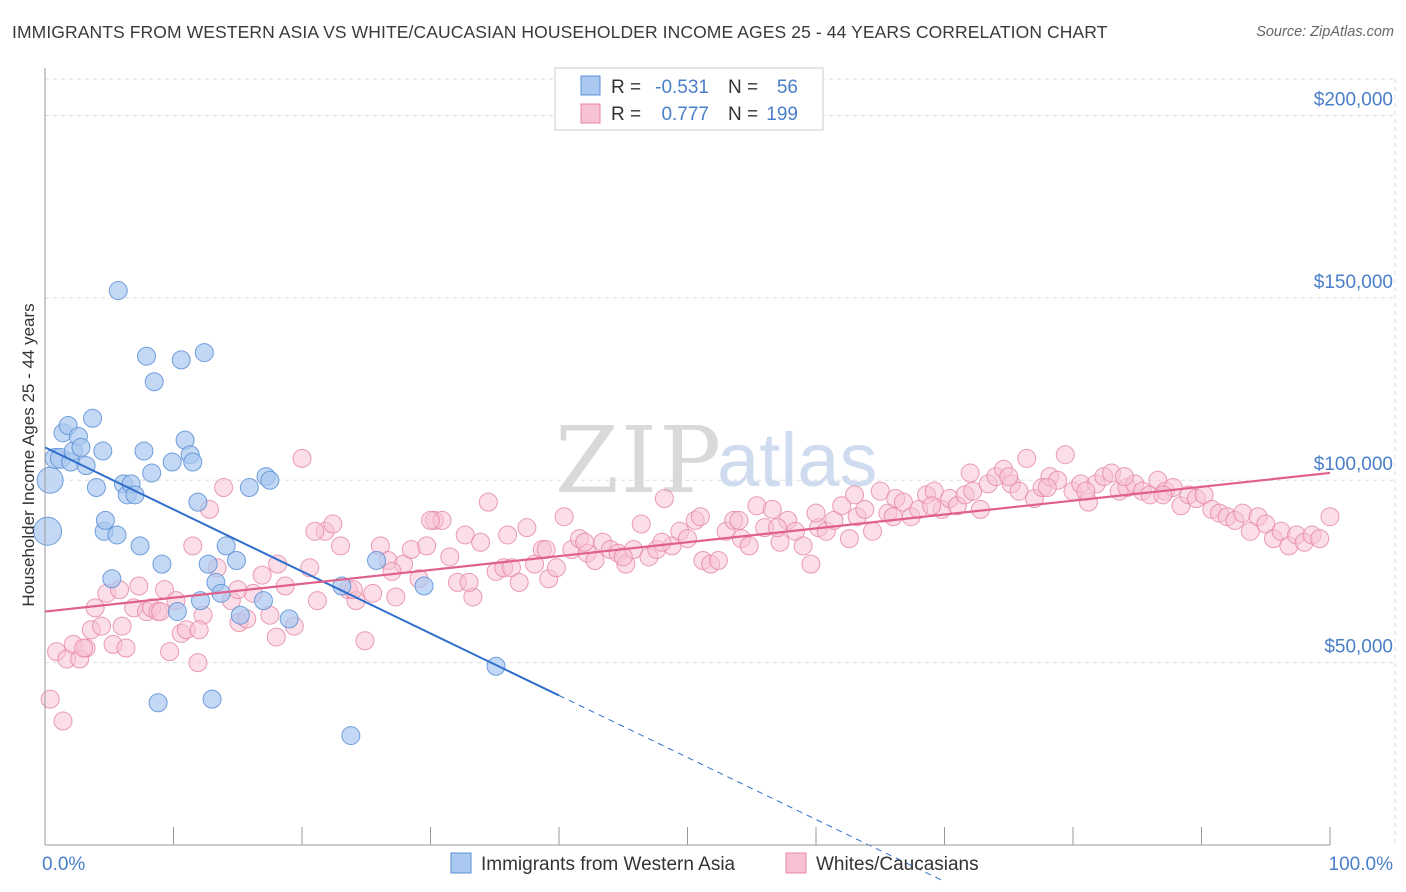 This screenshot has width=1406, height=892. Describe the element at coordinates (897, 864) in the screenshot. I see `series-legend-label-whites: Whites/Caucasians` at that location.